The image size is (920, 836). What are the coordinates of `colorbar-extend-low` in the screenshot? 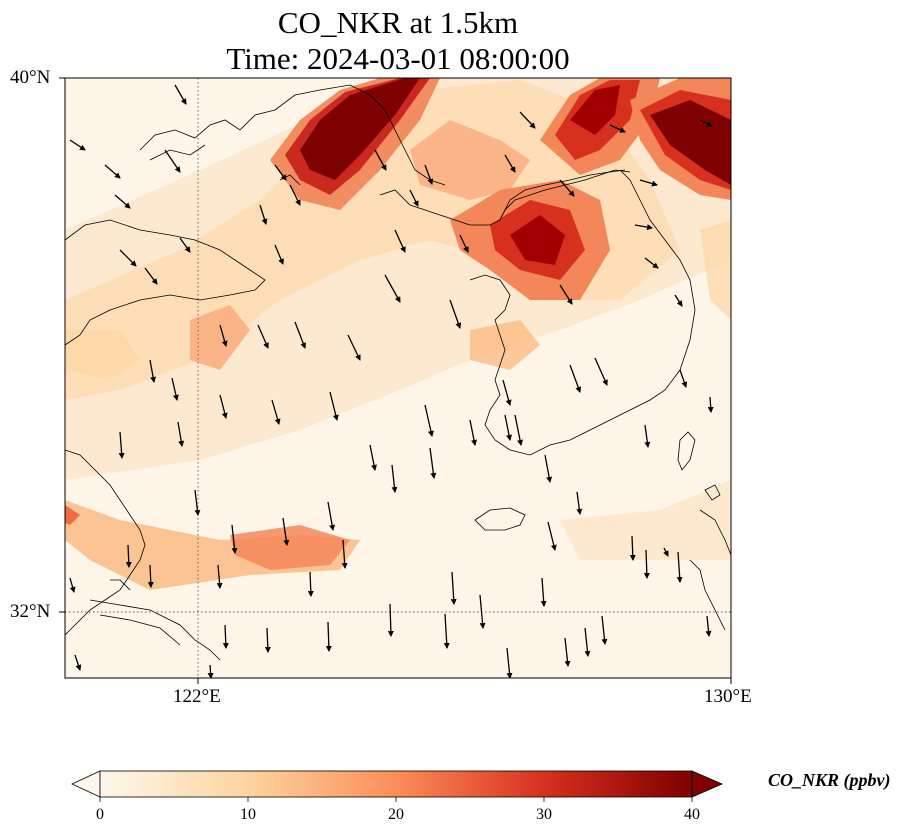 It's located at (86, 784).